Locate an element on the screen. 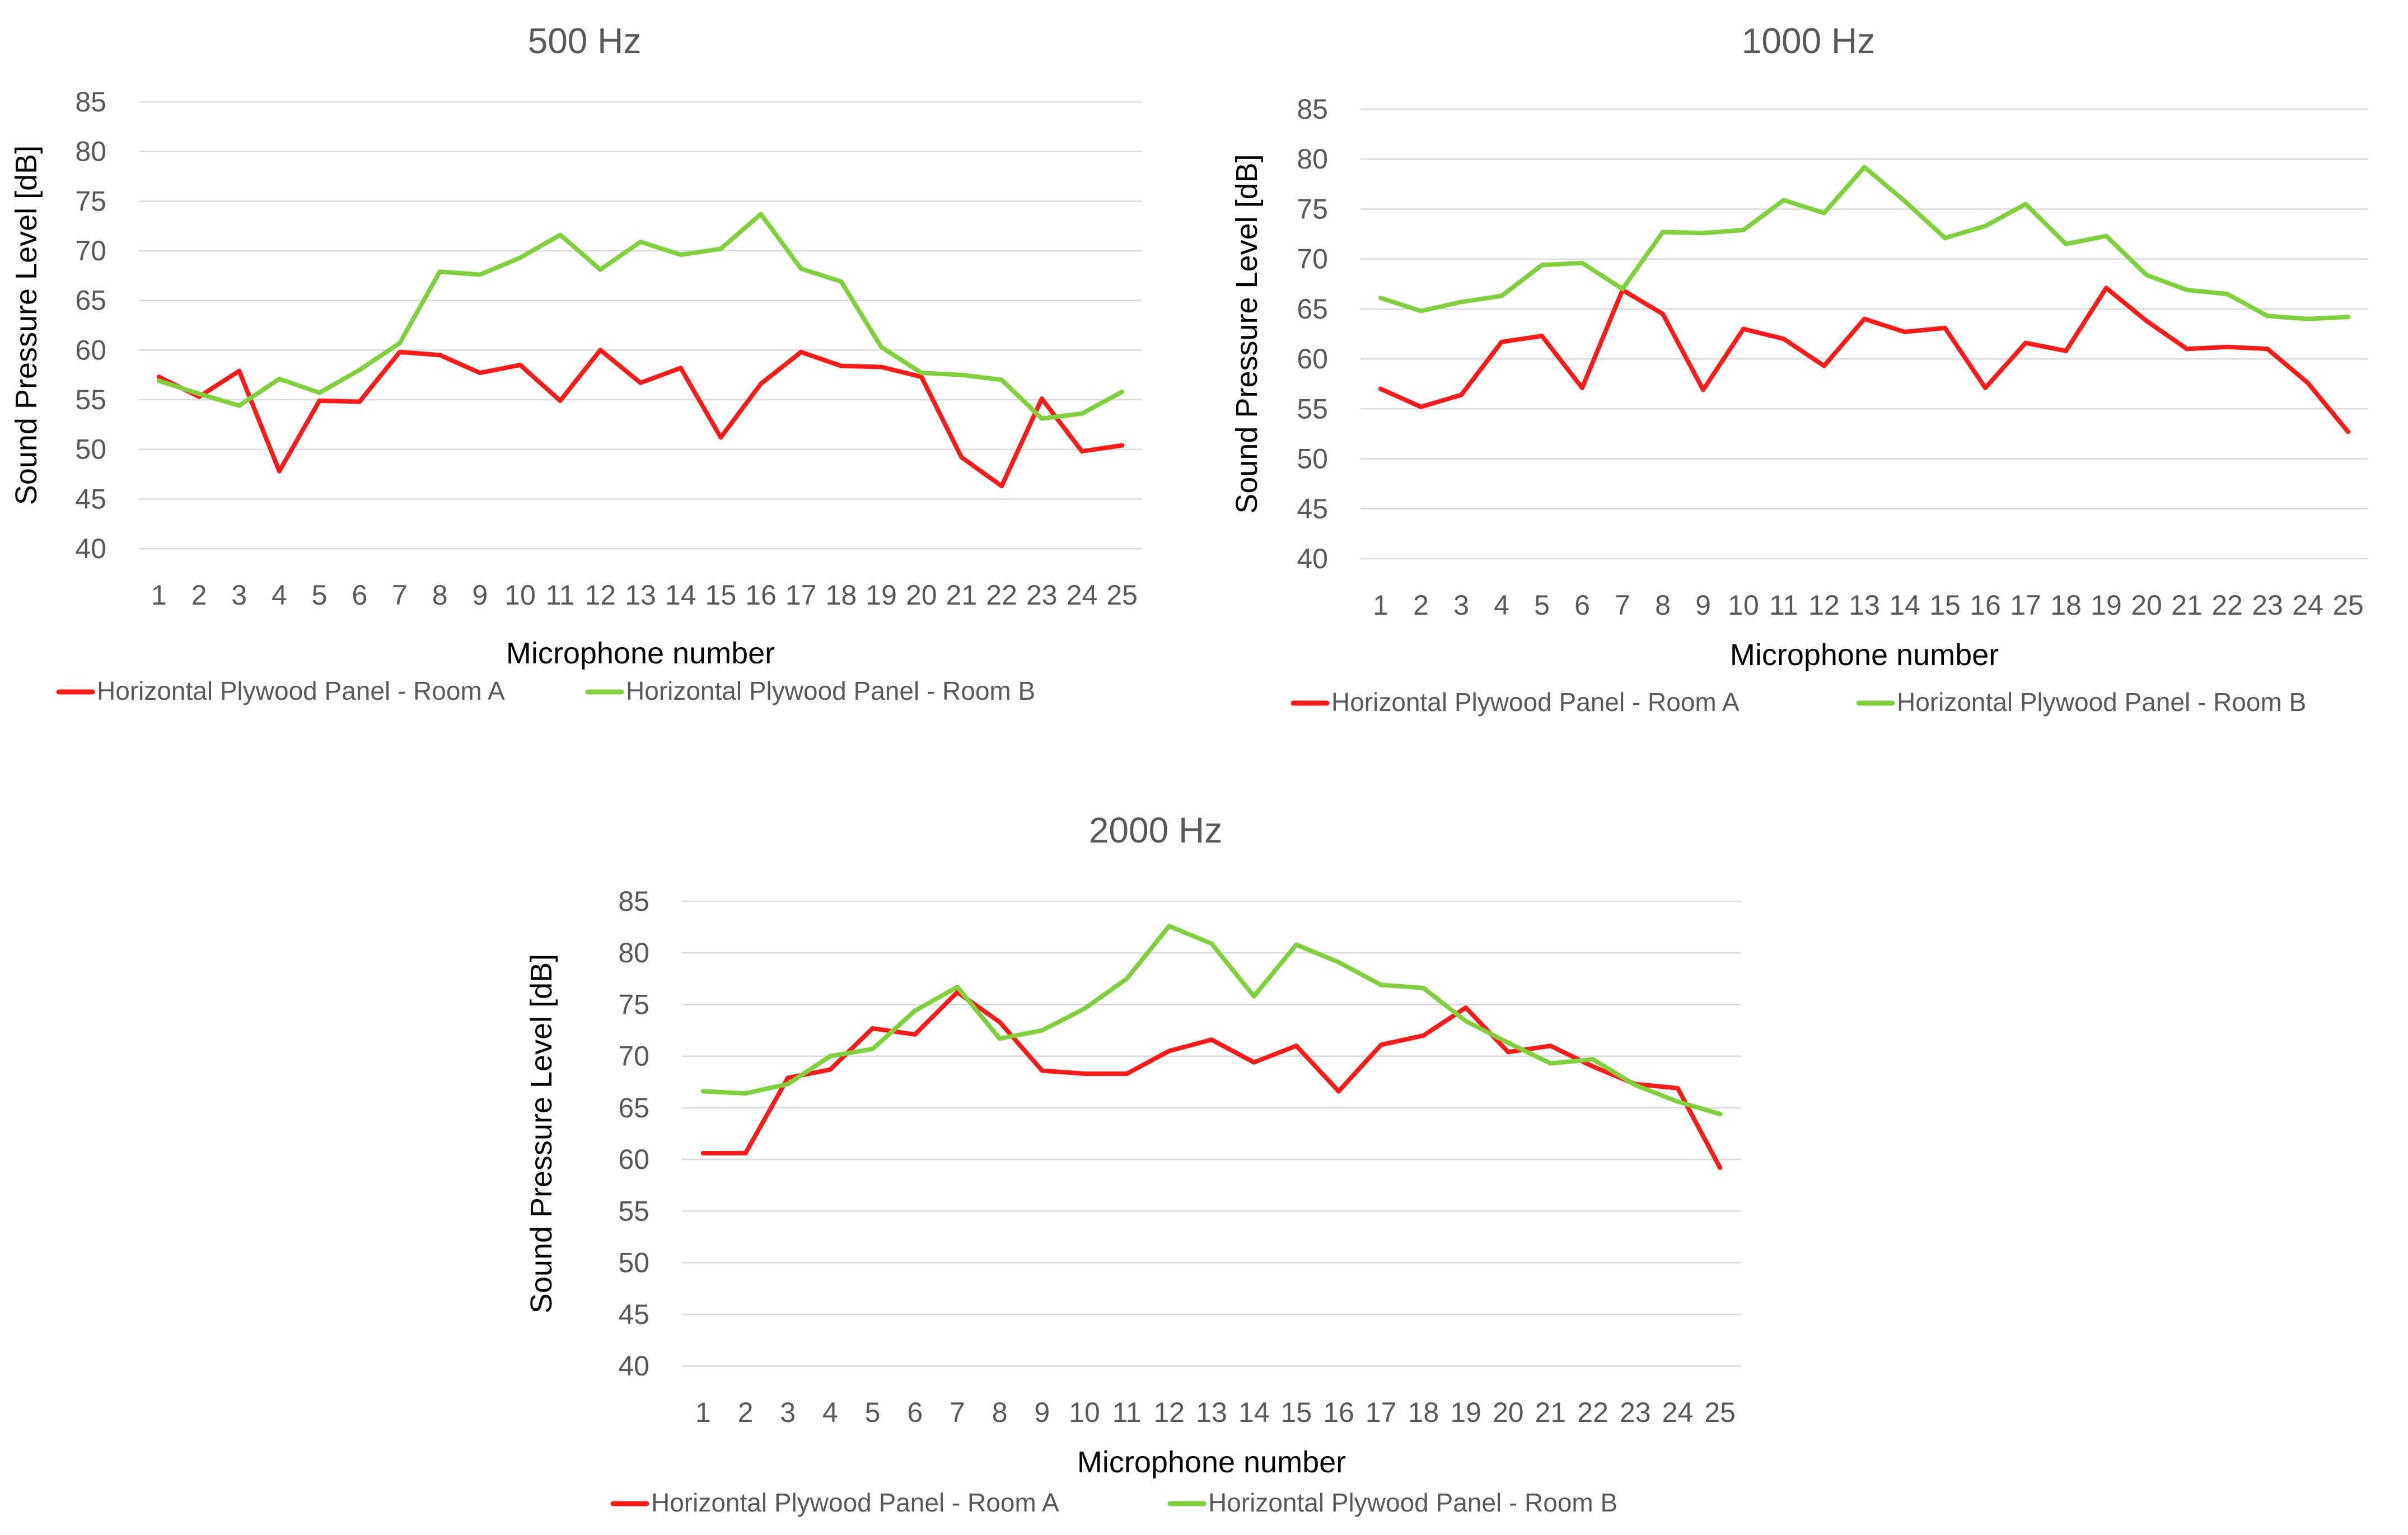 This screenshot has height=1535, width=2408. y-tick-label: 60 is located at coordinates (91, 350).